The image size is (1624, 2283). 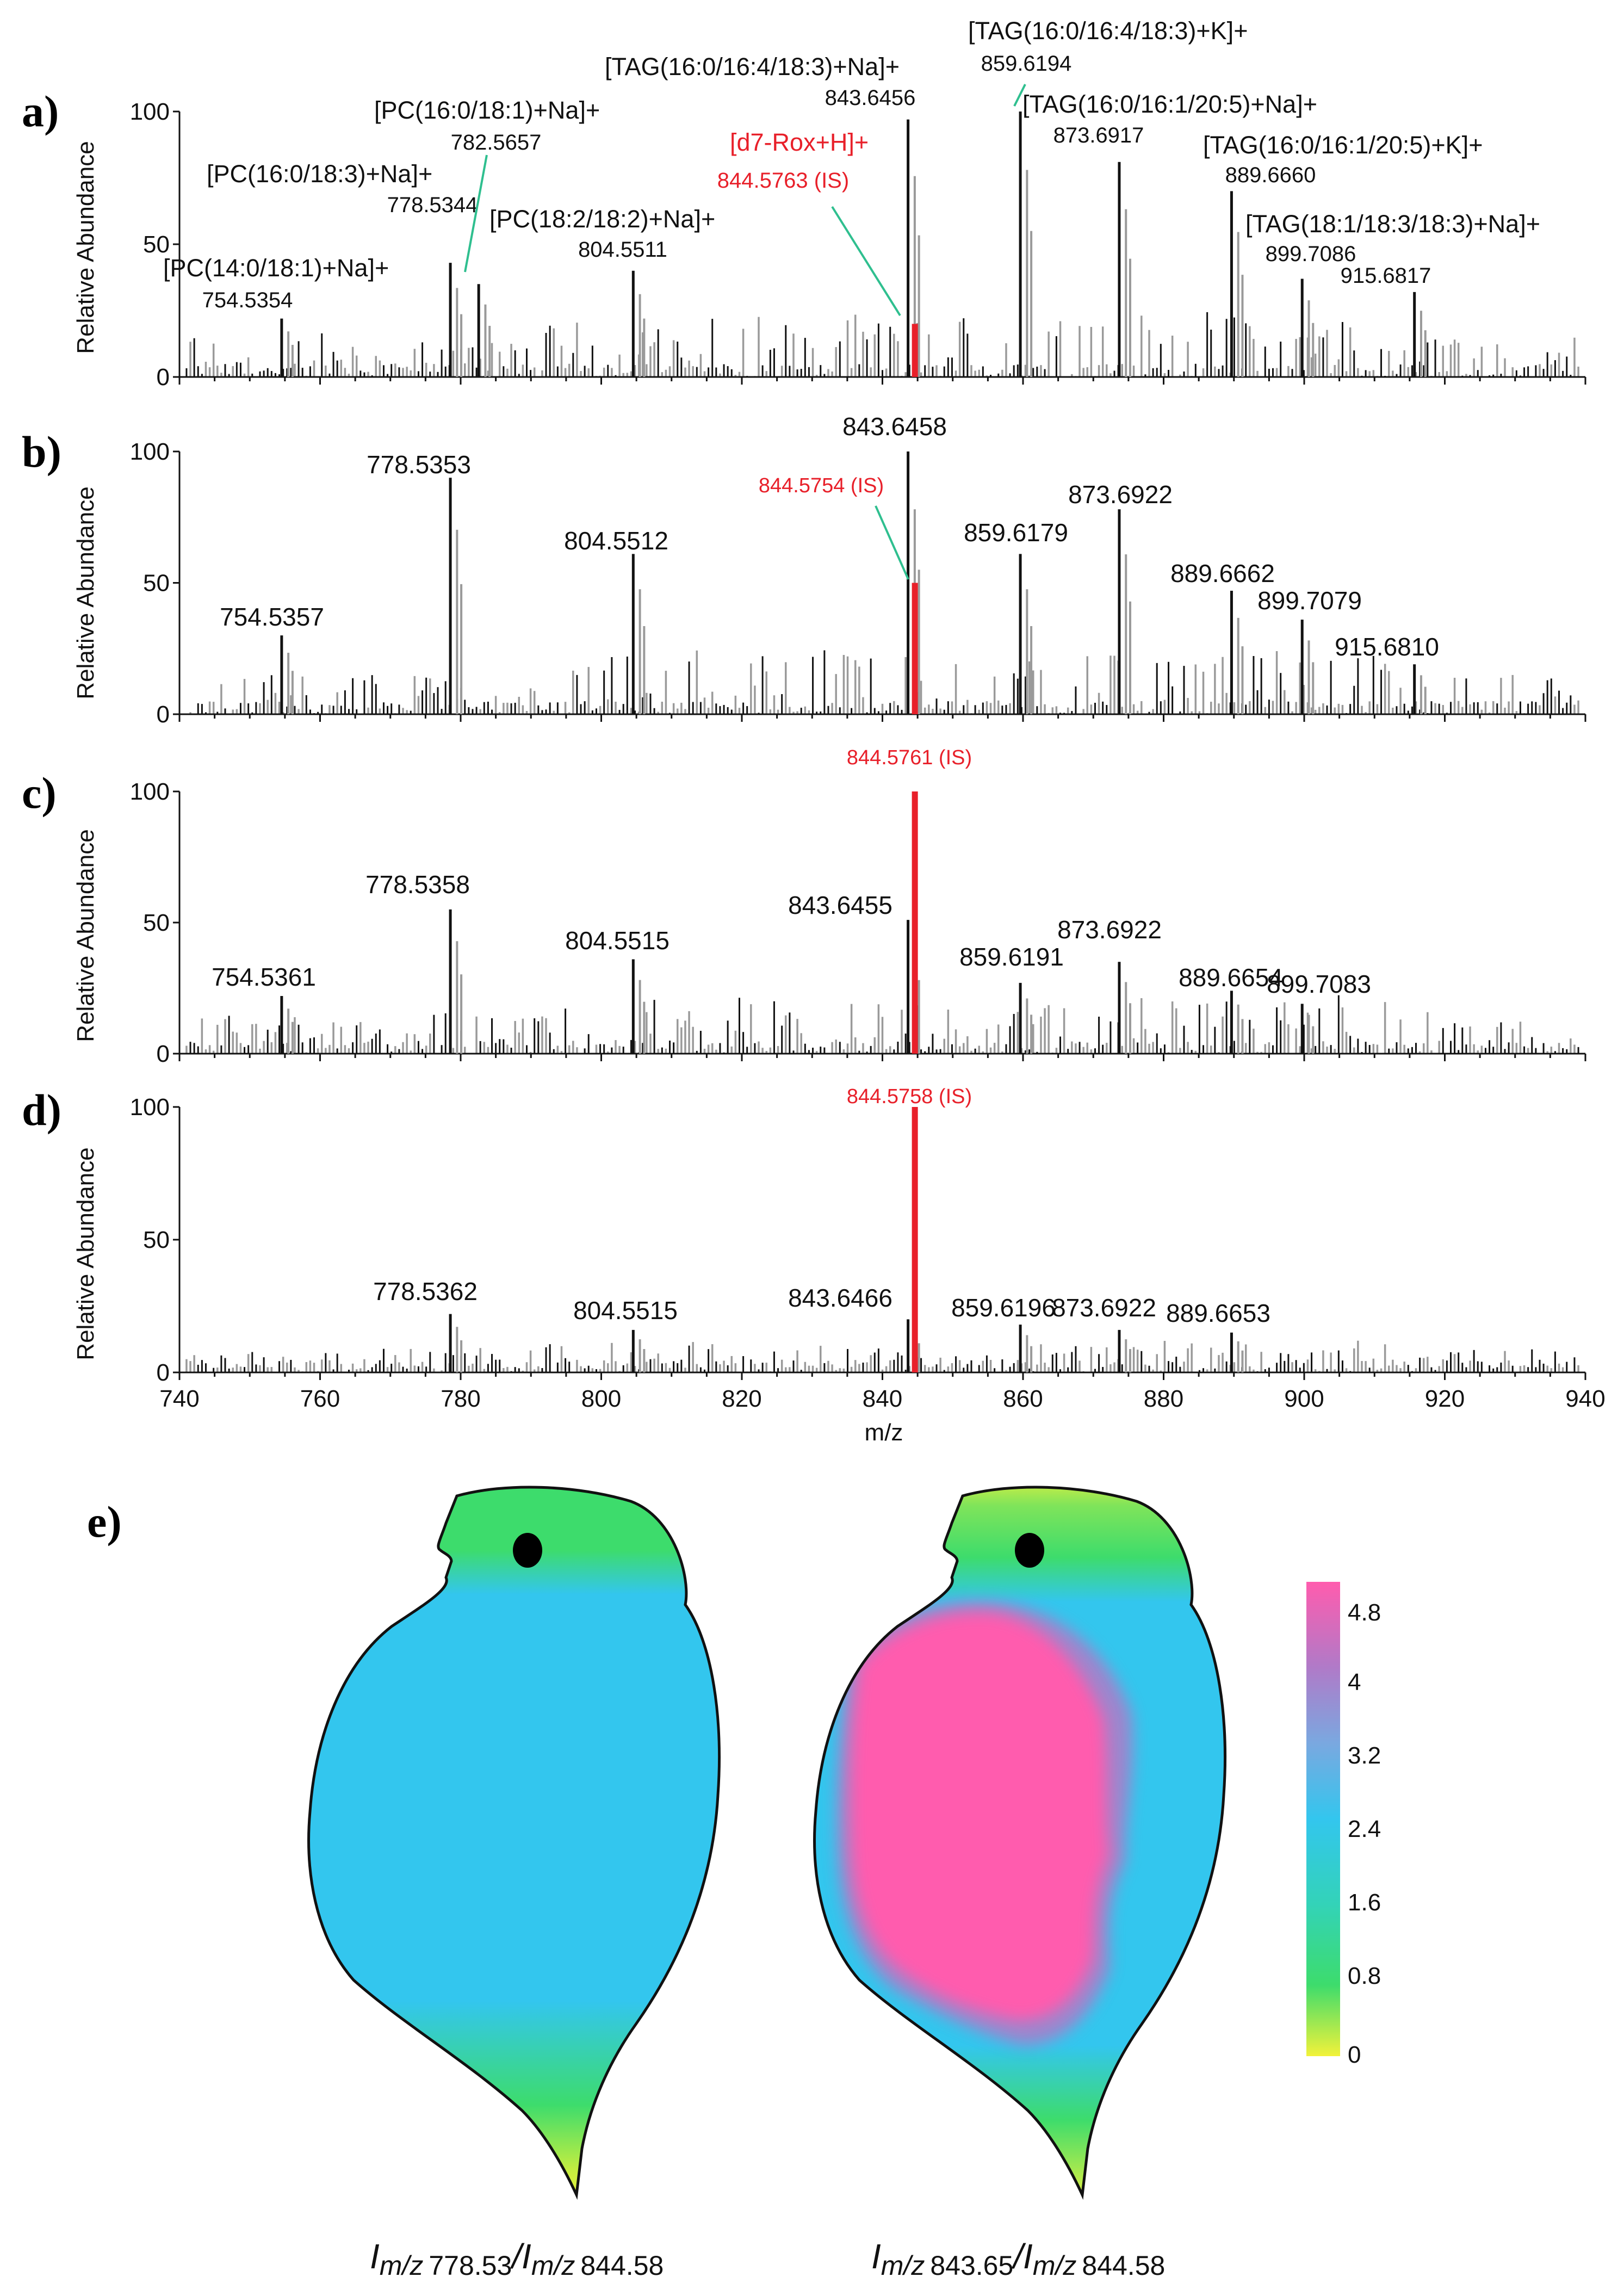 I want to click on caption-left-sub1: m/z, so click(x=402, y=2265).